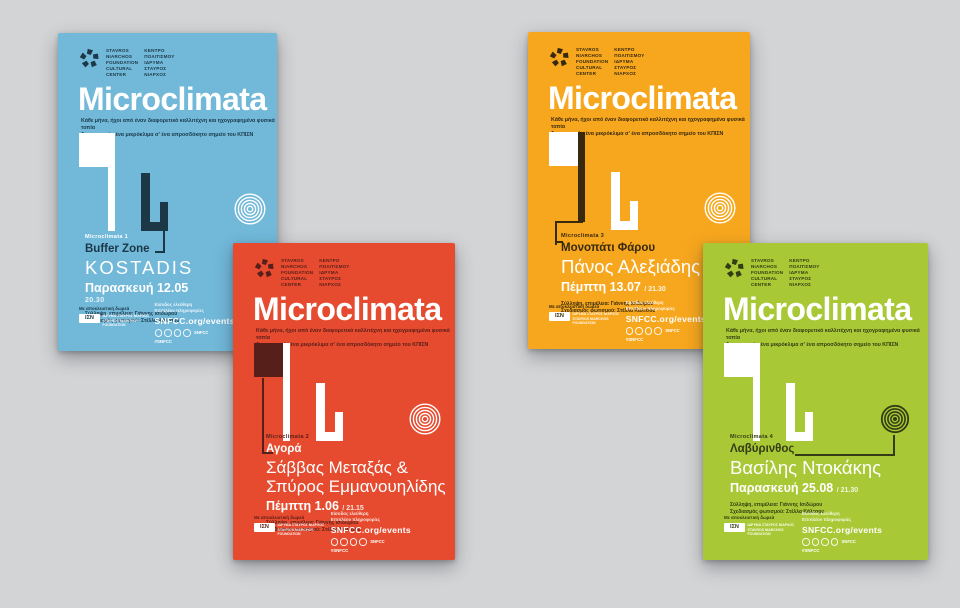 The image size is (960, 608). Describe the element at coordinates (315, 506) in the screenshot. I see `event-date: Πέμπτη 1.06 / 21.15` at that location.